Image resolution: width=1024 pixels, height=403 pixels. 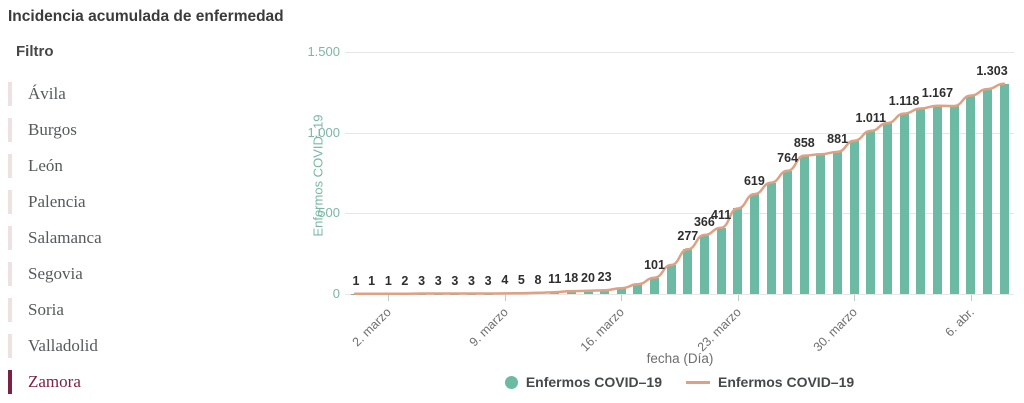 I want to click on filter-item-soria: Soria, so click(x=138, y=310).